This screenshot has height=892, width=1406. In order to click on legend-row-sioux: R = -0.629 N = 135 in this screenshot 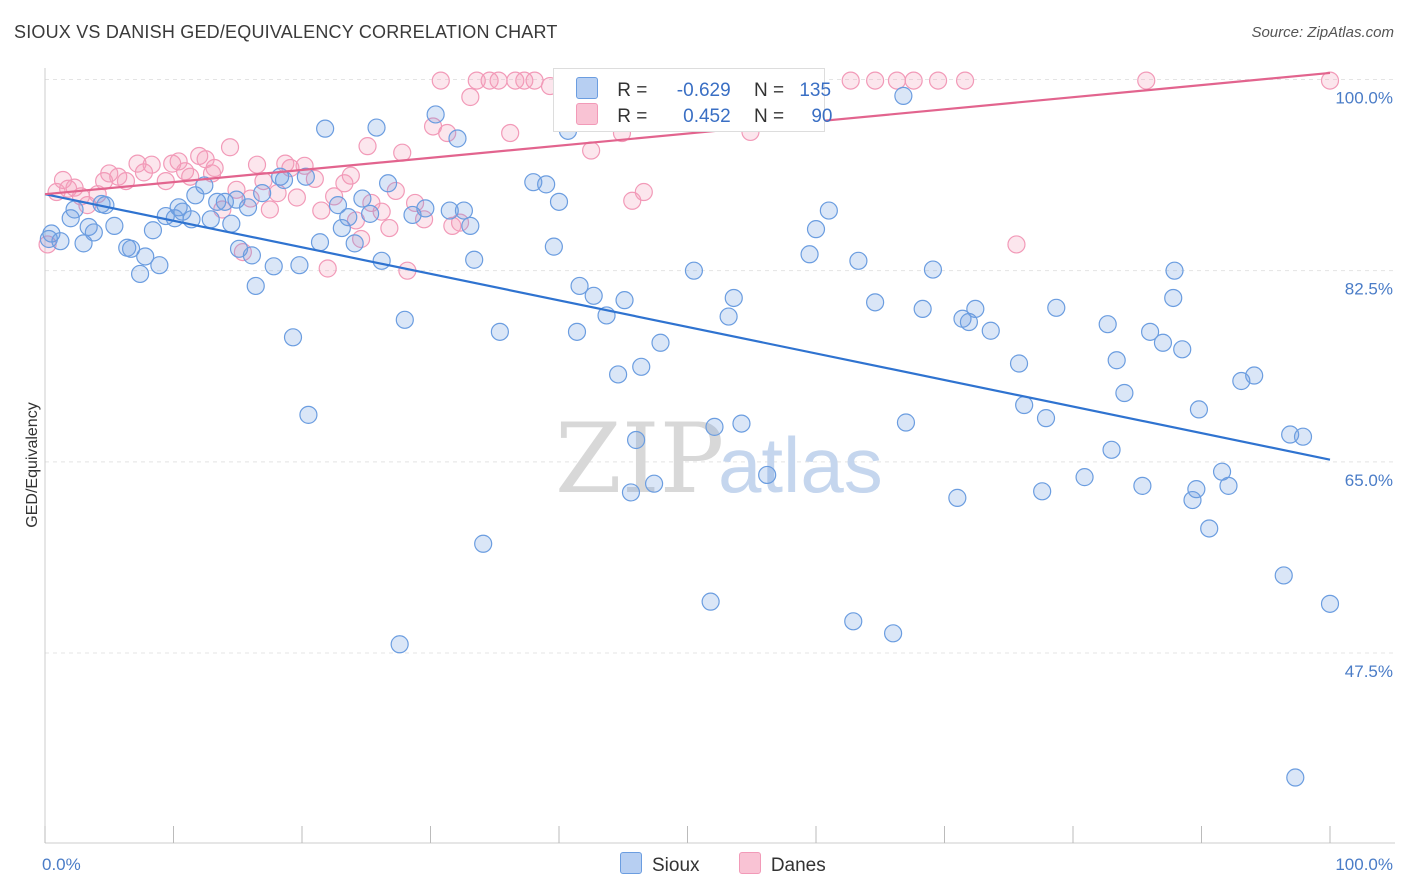, I will do `click(703, 89)`.